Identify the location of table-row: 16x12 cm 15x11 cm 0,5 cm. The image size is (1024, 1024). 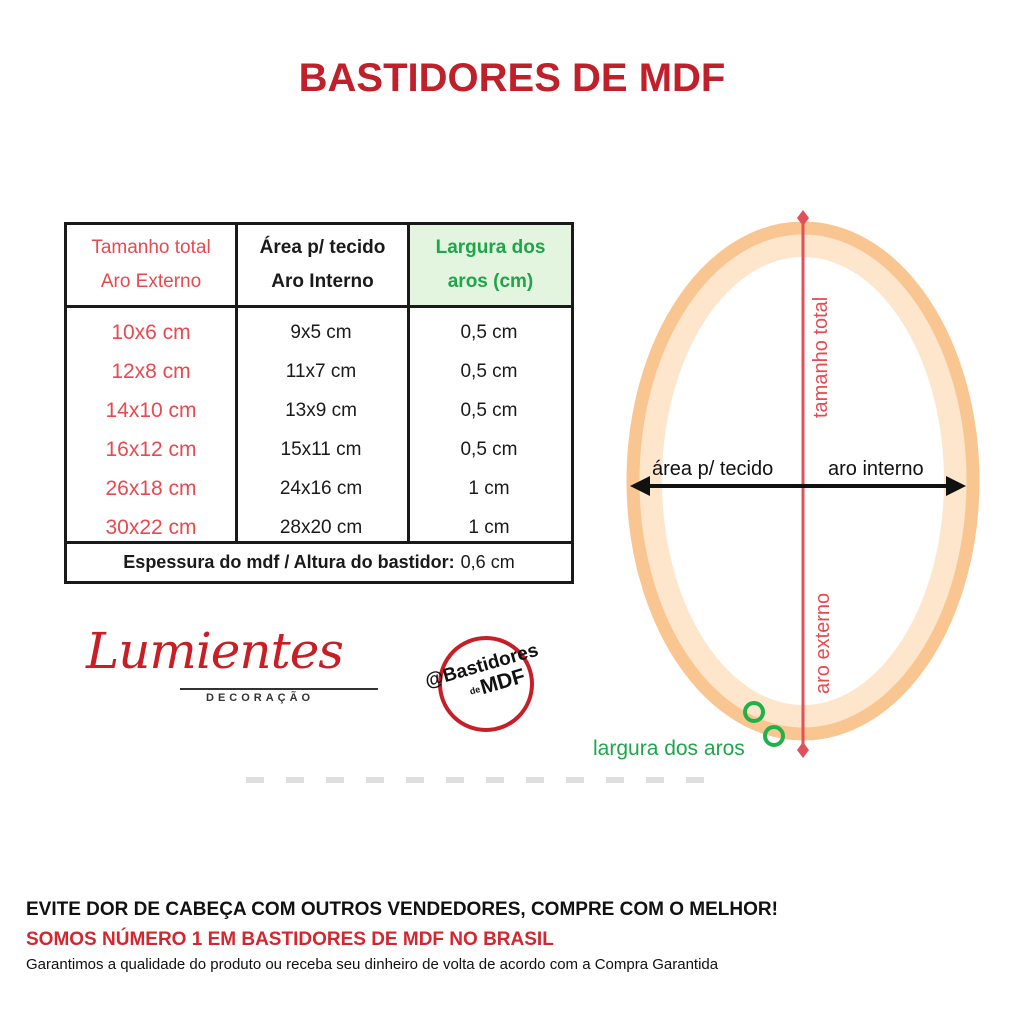
(319, 449).